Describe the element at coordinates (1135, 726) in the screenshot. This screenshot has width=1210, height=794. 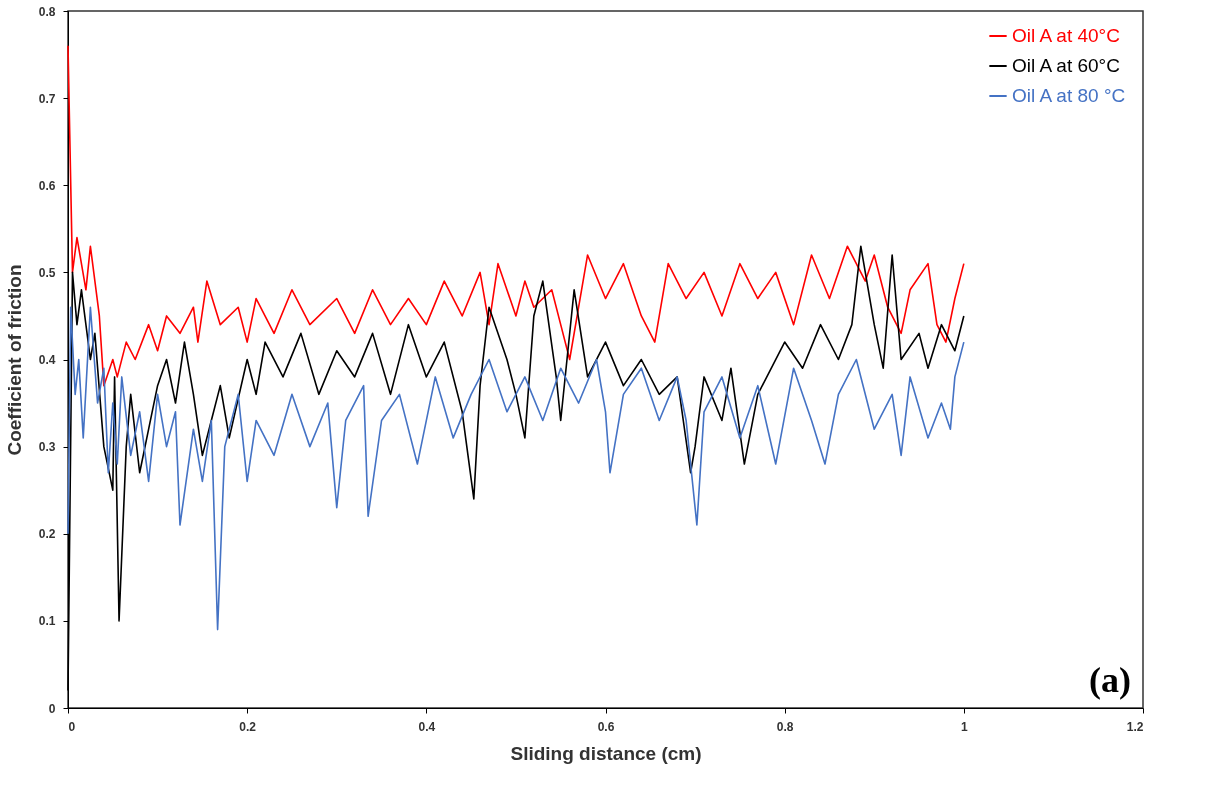
I see `x-tick-label: 1.2` at that location.